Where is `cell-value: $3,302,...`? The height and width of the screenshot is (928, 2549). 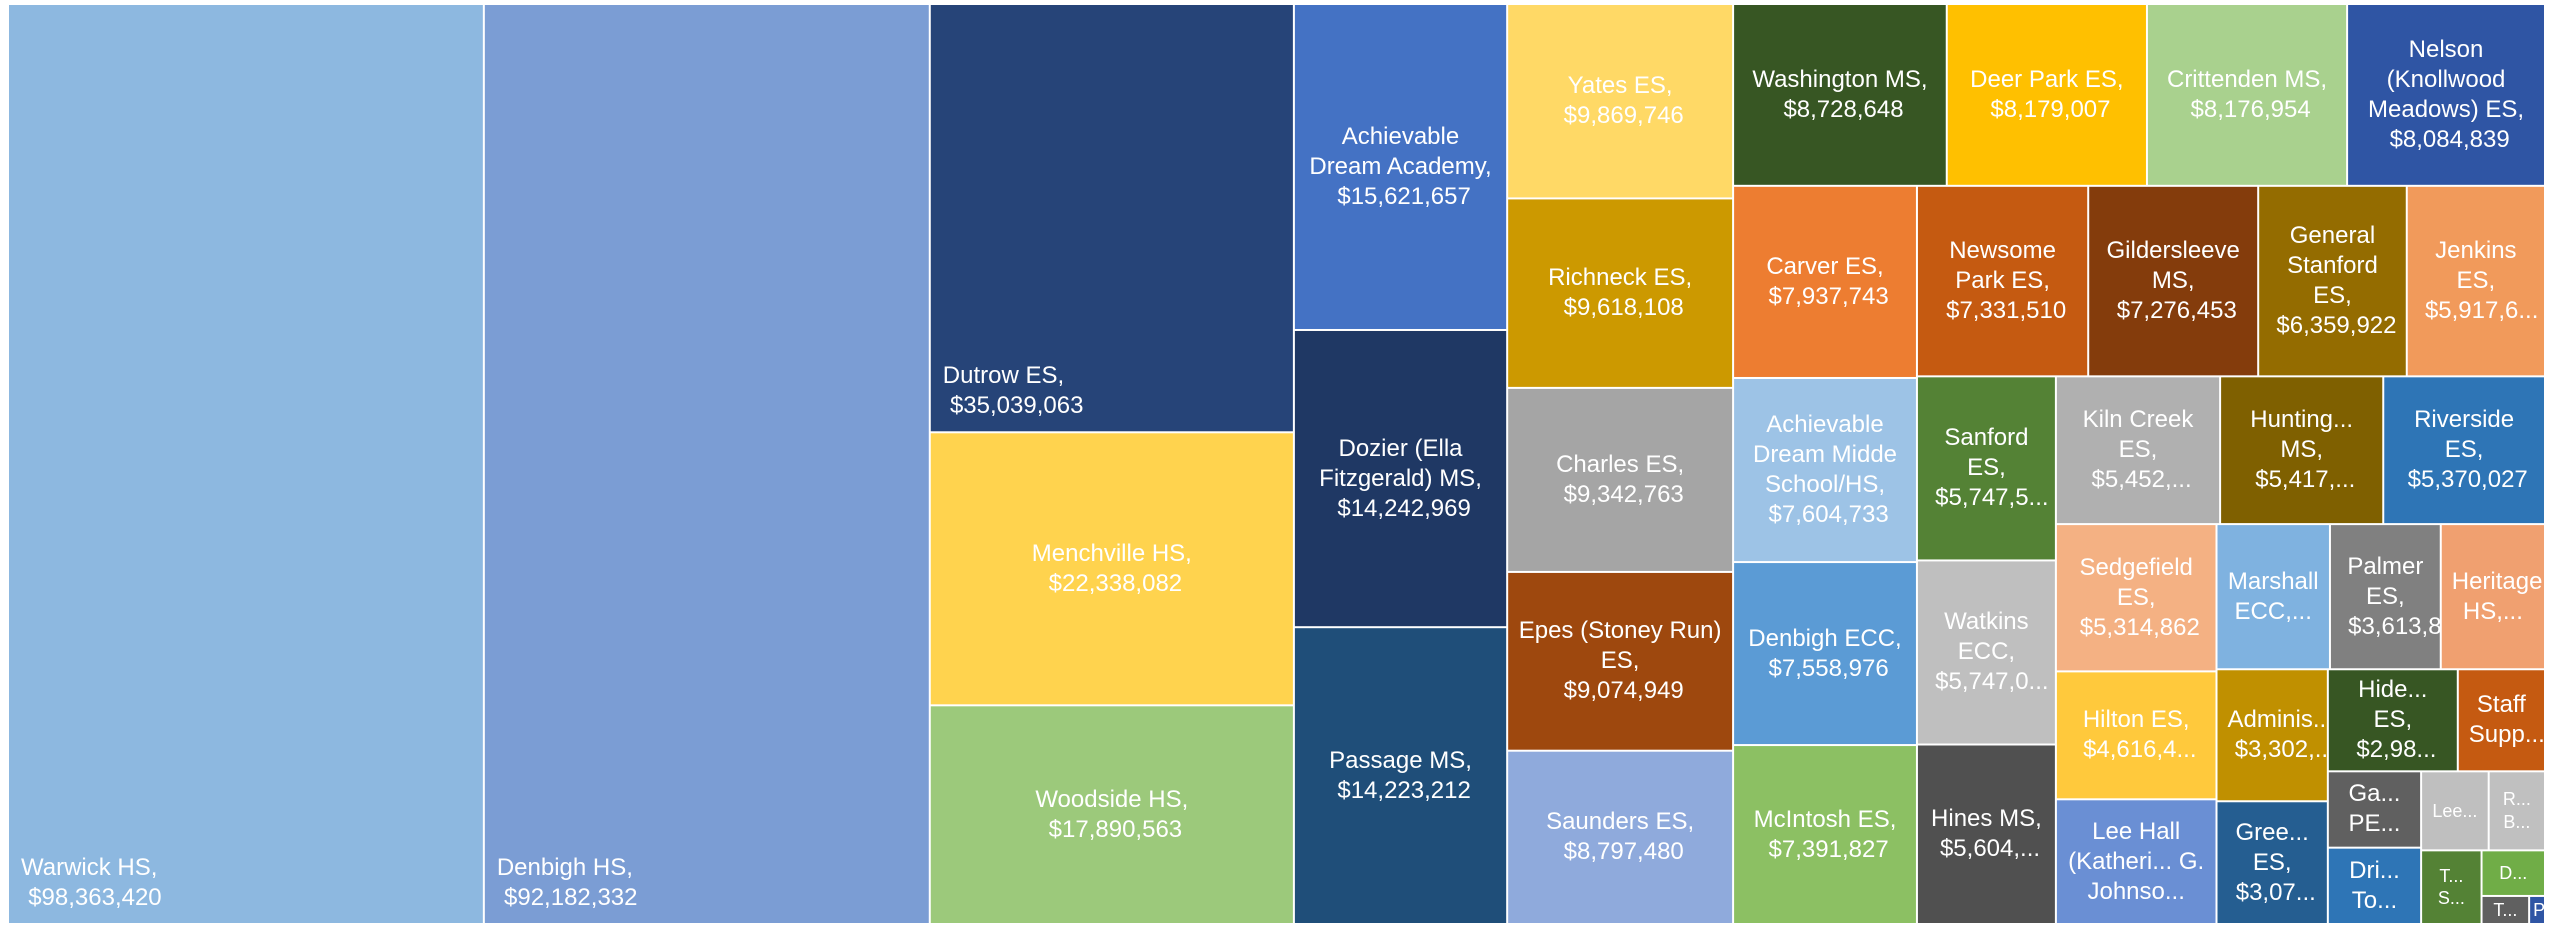
cell-value: $3,302,... is located at coordinates (2280, 750).